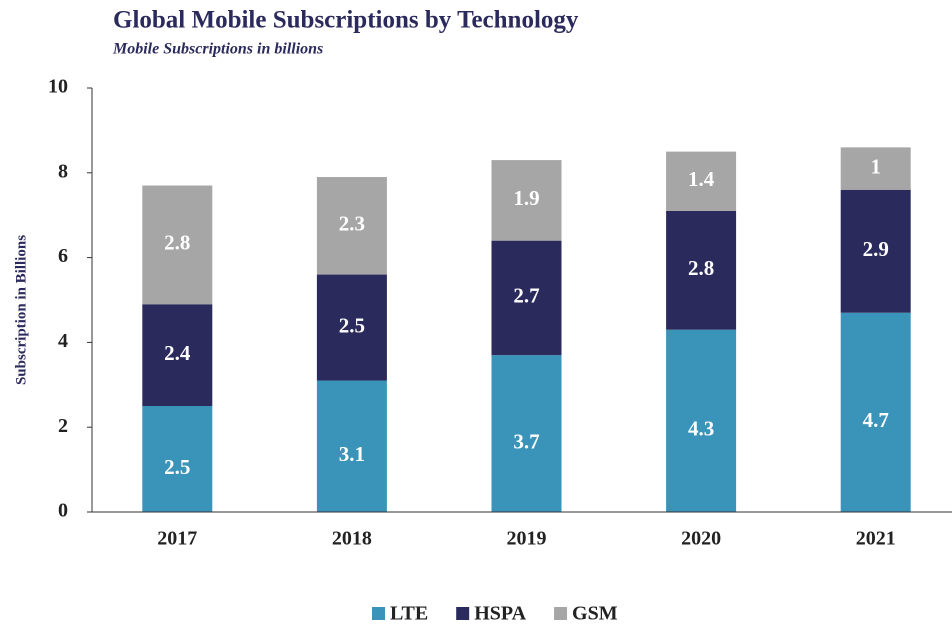 The image size is (952, 627). I want to click on y-tick-label: 6, so click(63, 256).